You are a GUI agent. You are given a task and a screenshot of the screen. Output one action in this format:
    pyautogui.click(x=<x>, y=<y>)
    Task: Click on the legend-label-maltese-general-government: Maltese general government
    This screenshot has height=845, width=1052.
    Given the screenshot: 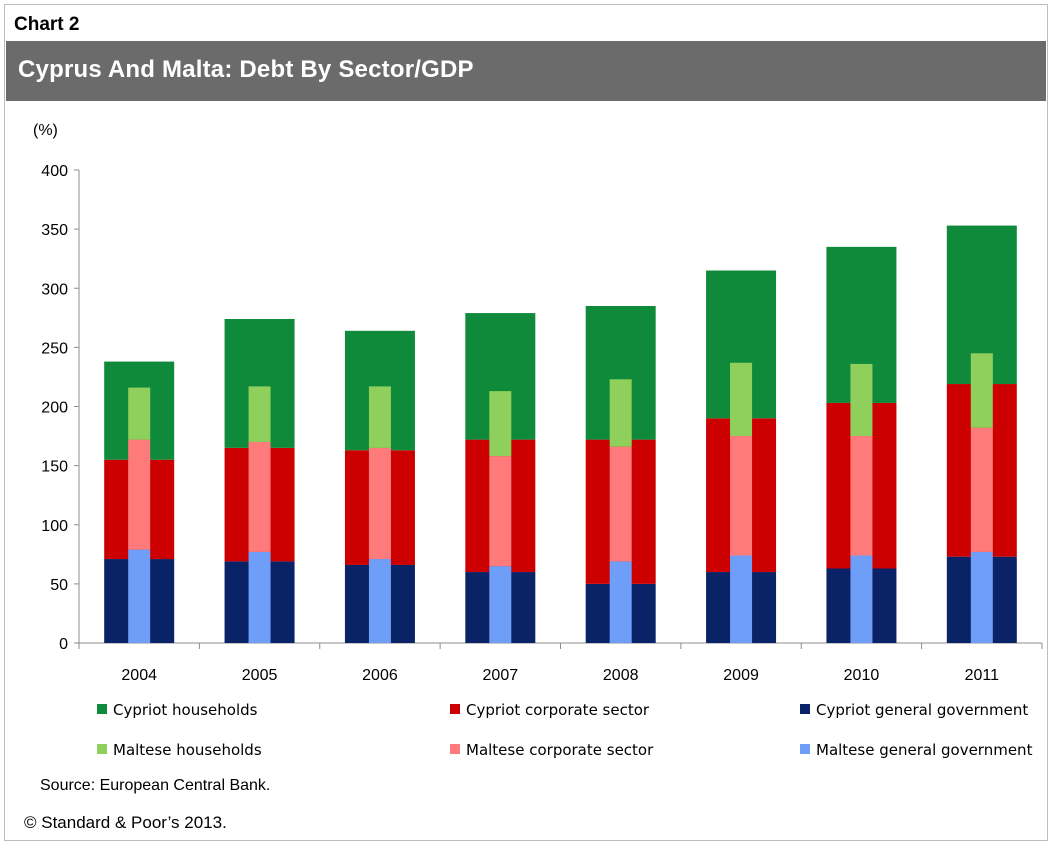 What is the action you would take?
    pyautogui.click(x=924, y=750)
    